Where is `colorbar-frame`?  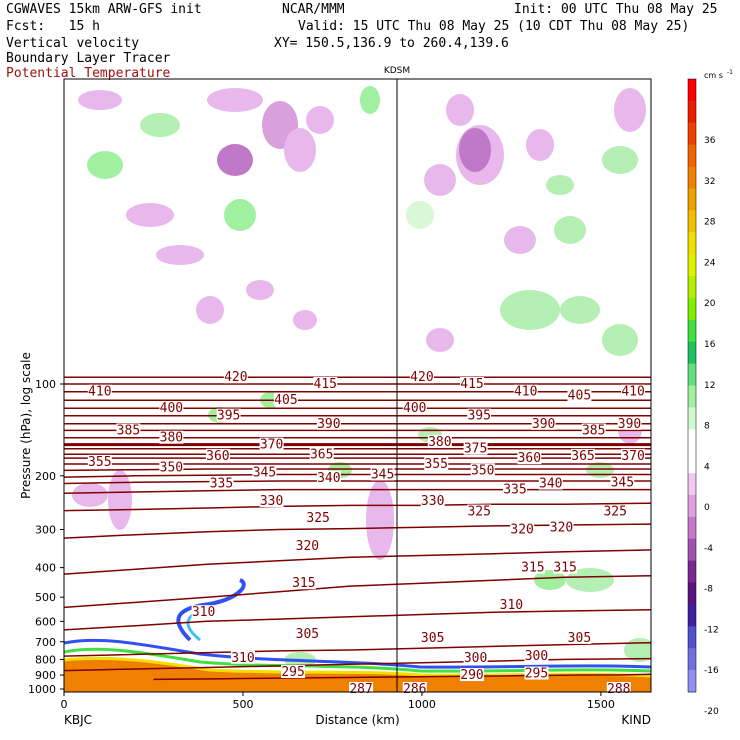 colorbar-frame is located at coordinates (692, 385).